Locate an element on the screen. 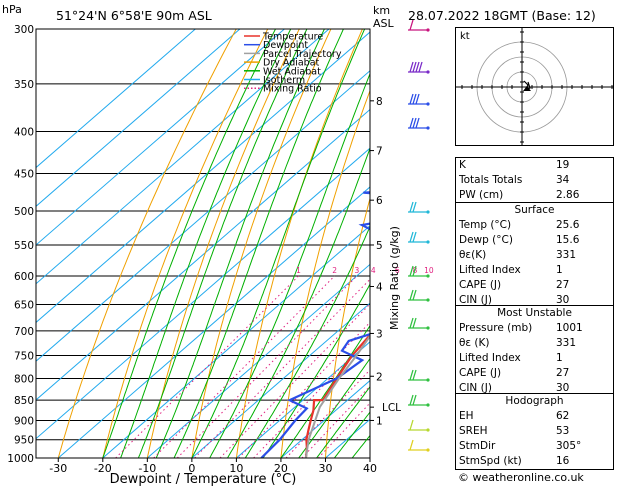  legend-label: Parcel Trajectory is located at coordinates (302, 54).